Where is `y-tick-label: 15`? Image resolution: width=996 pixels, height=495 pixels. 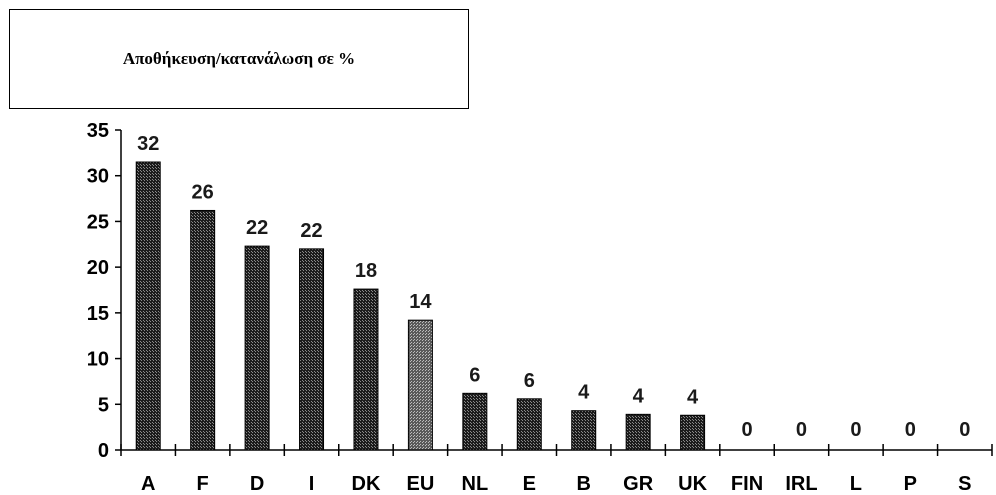
y-tick-label: 15 is located at coordinates (98, 314).